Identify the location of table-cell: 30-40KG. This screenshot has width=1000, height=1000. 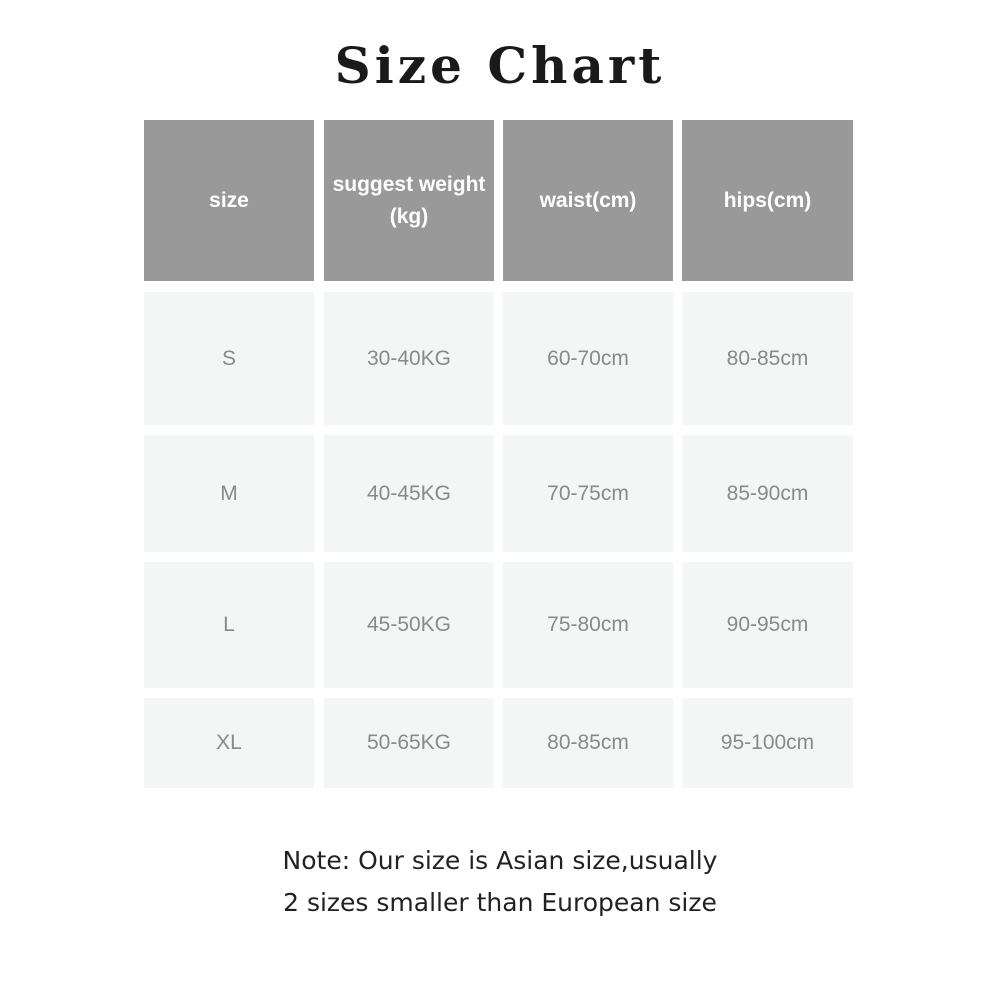
(409, 358).